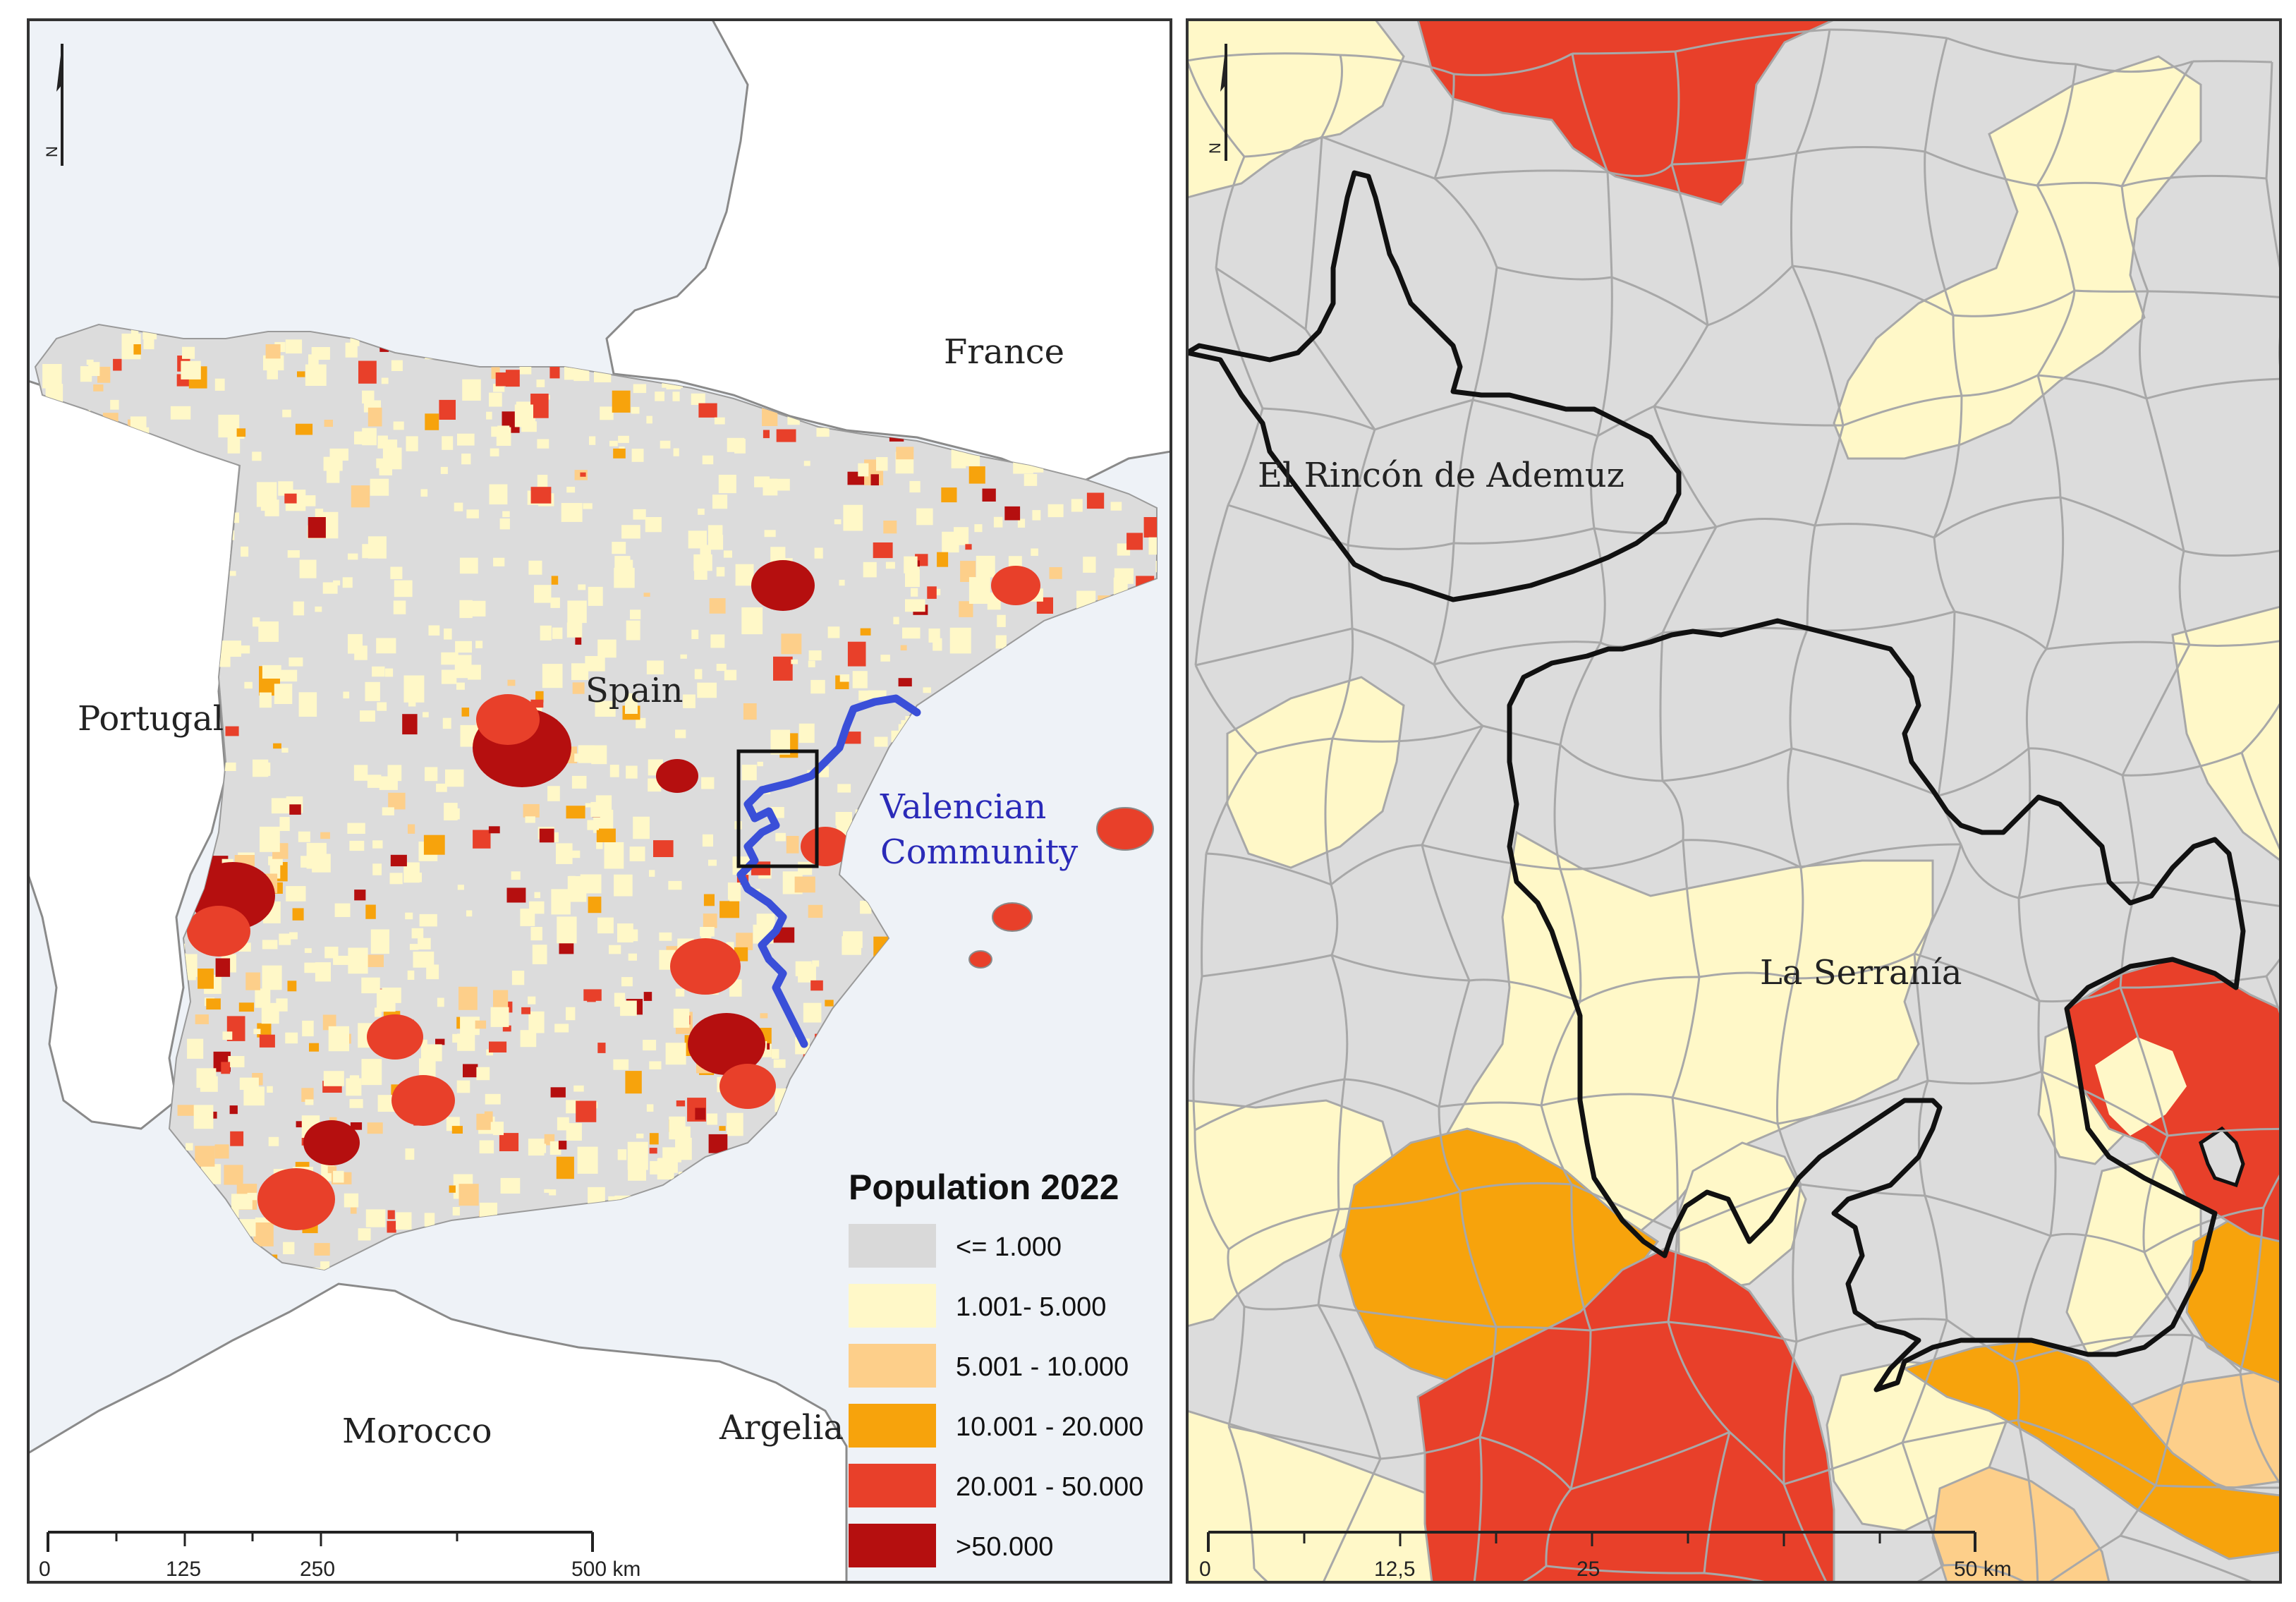 The image size is (2296, 1602). I want to click on scale-label-r-0: 0, so click(1205, 1569).